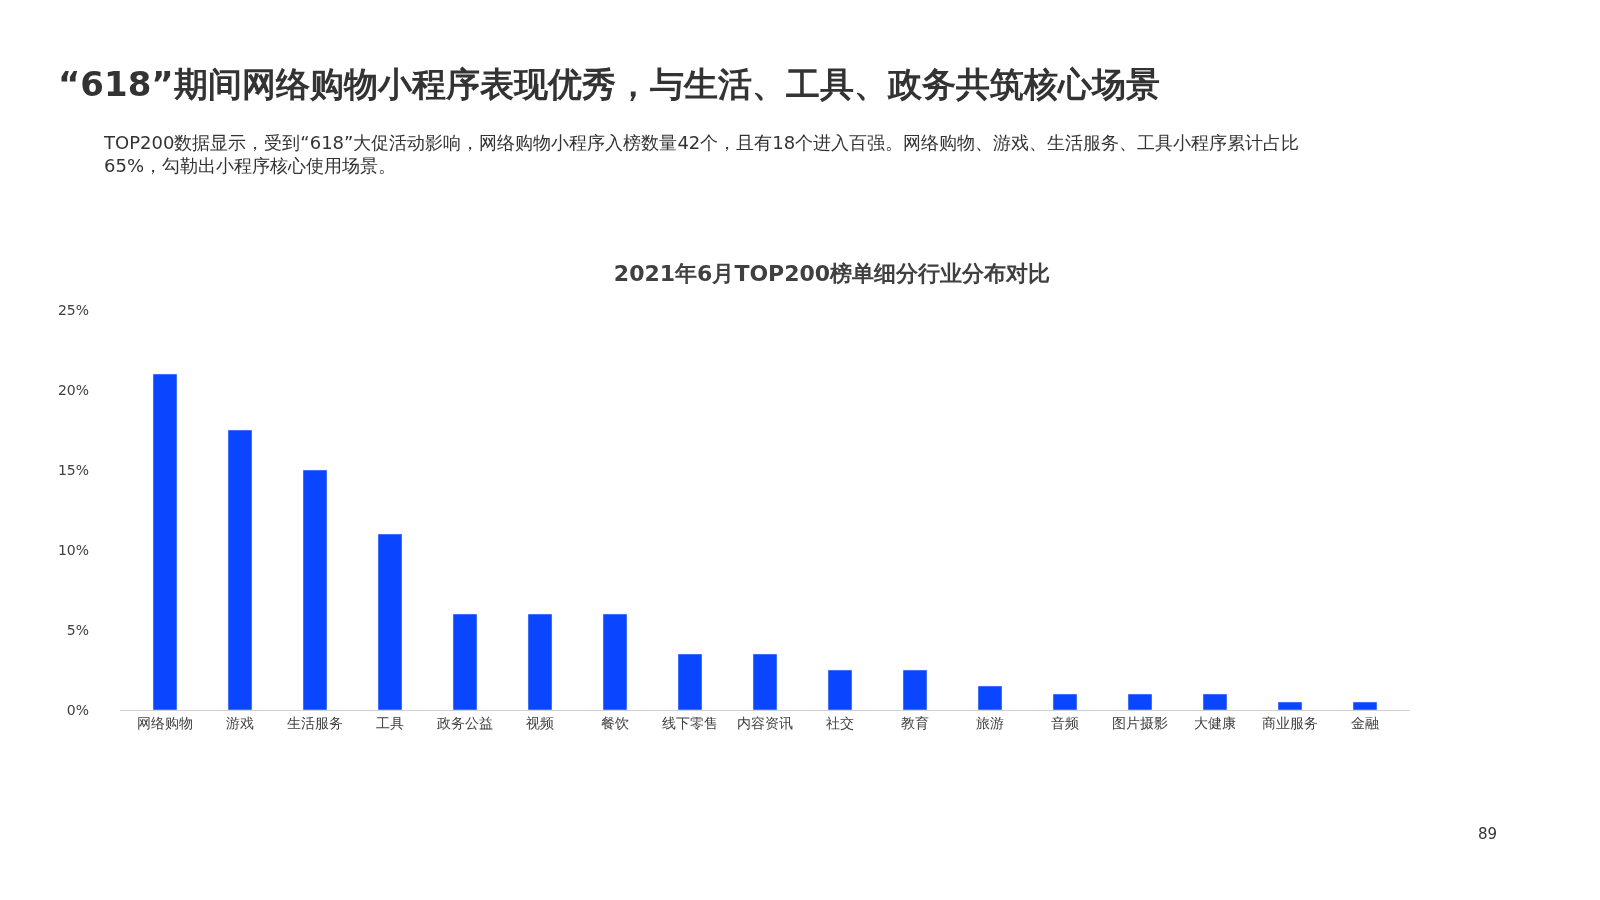 The image size is (1600, 900). What do you see at coordinates (690, 722) in the screenshot?
I see `x-tick-label: 线下零售` at bounding box center [690, 722].